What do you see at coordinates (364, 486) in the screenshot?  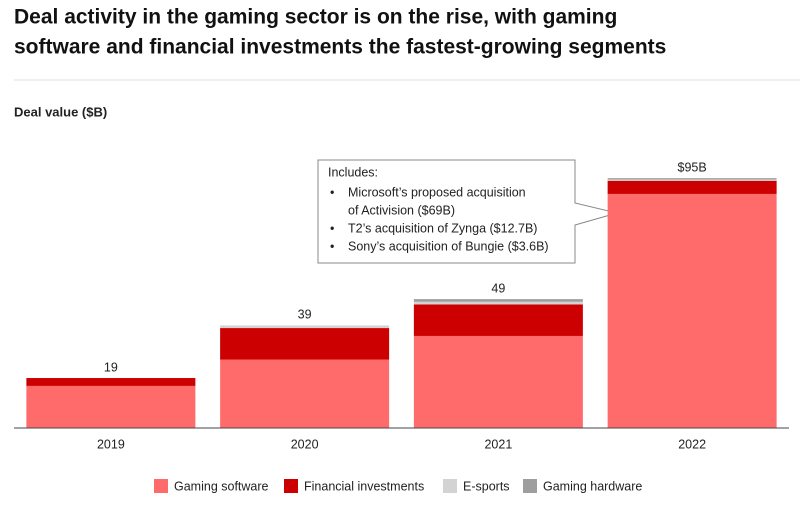 I see `legend-label: Financial investments` at bounding box center [364, 486].